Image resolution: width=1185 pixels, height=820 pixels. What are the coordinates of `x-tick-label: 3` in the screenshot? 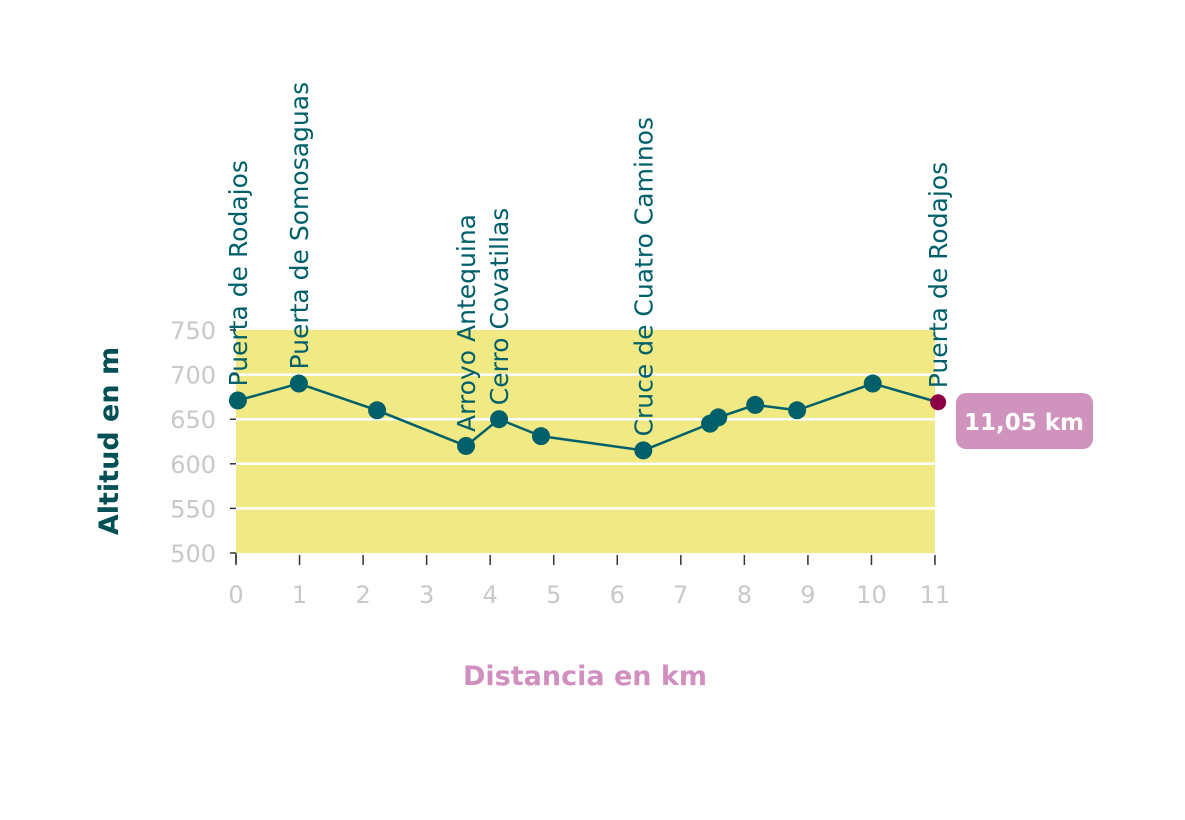 It's located at (426, 595).